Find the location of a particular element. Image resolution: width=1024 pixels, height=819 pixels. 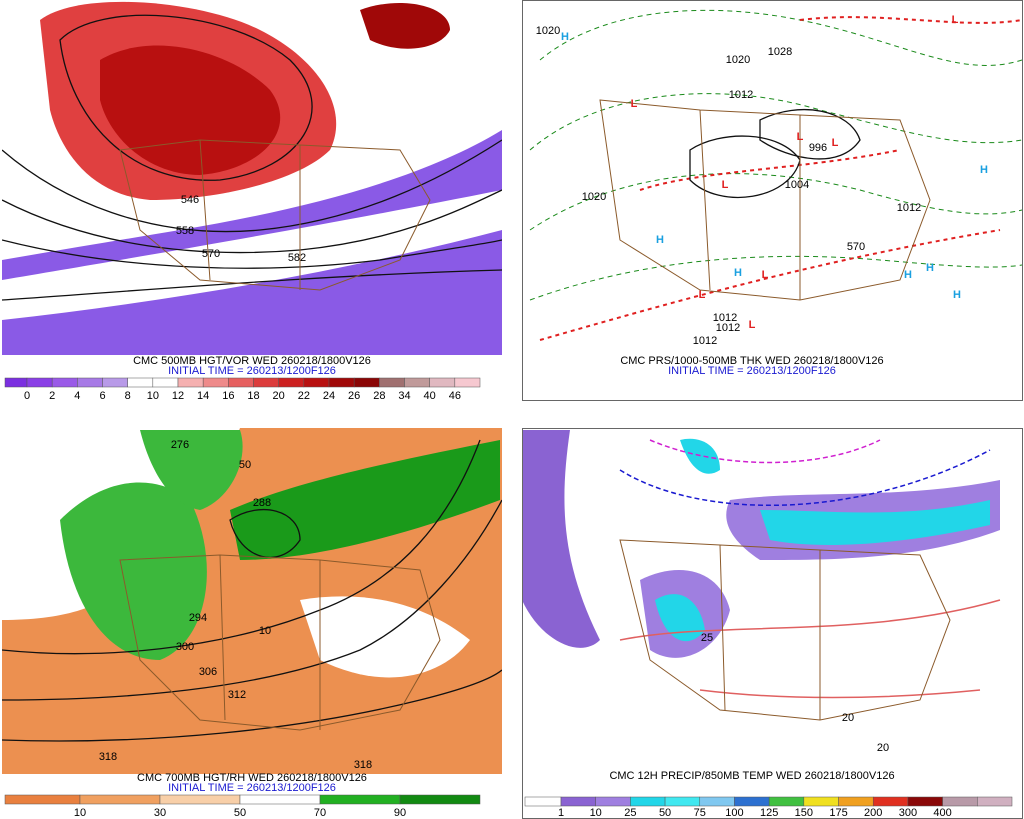

legend-label: 46 is located at coordinates (455, 396).